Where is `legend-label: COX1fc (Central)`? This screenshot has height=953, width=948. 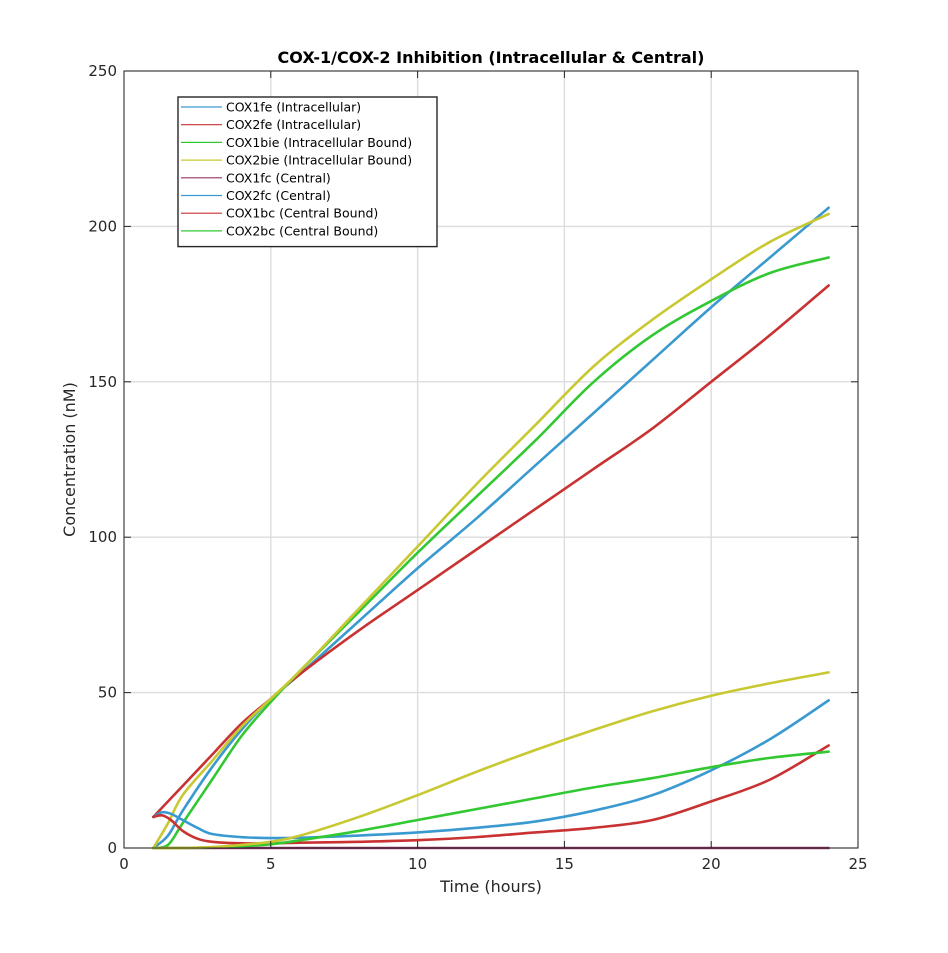 legend-label: COX1fc (Central) is located at coordinates (278, 177).